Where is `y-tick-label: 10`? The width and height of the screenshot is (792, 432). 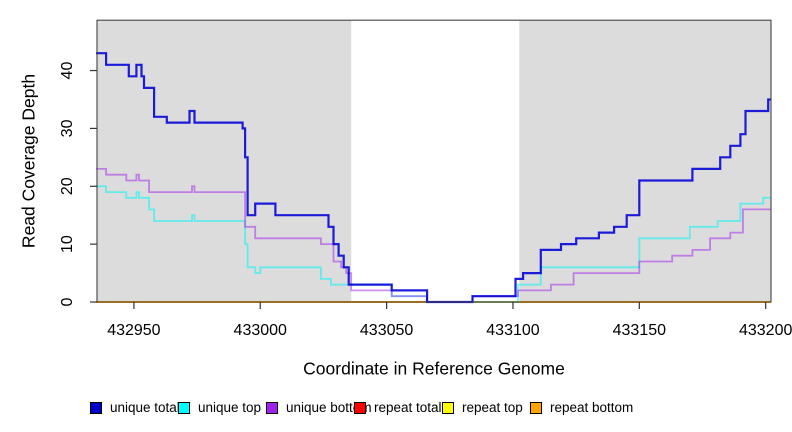
y-tick-label: 10 is located at coordinates (67, 244).